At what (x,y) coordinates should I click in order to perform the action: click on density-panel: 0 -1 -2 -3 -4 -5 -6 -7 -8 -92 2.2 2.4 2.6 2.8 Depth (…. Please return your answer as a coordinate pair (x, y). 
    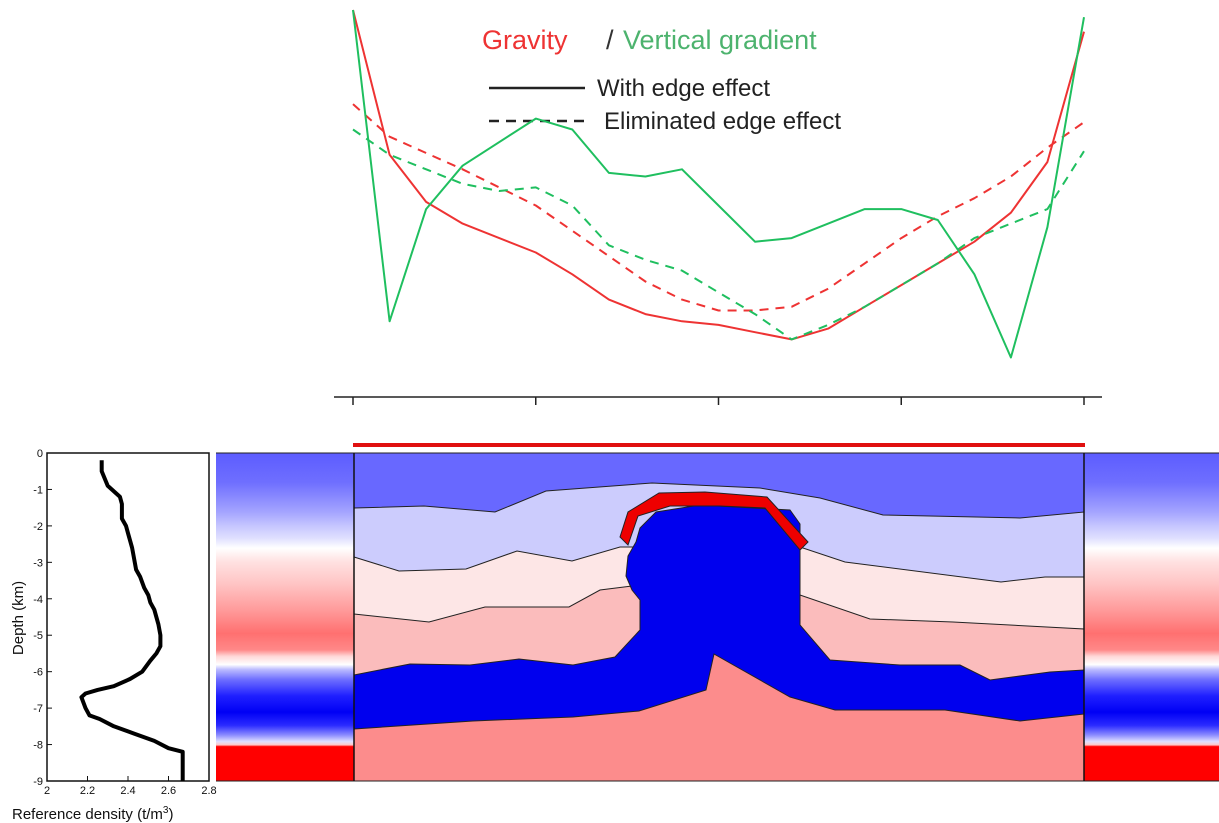
    Looking at the image, I should click on (113, 635).